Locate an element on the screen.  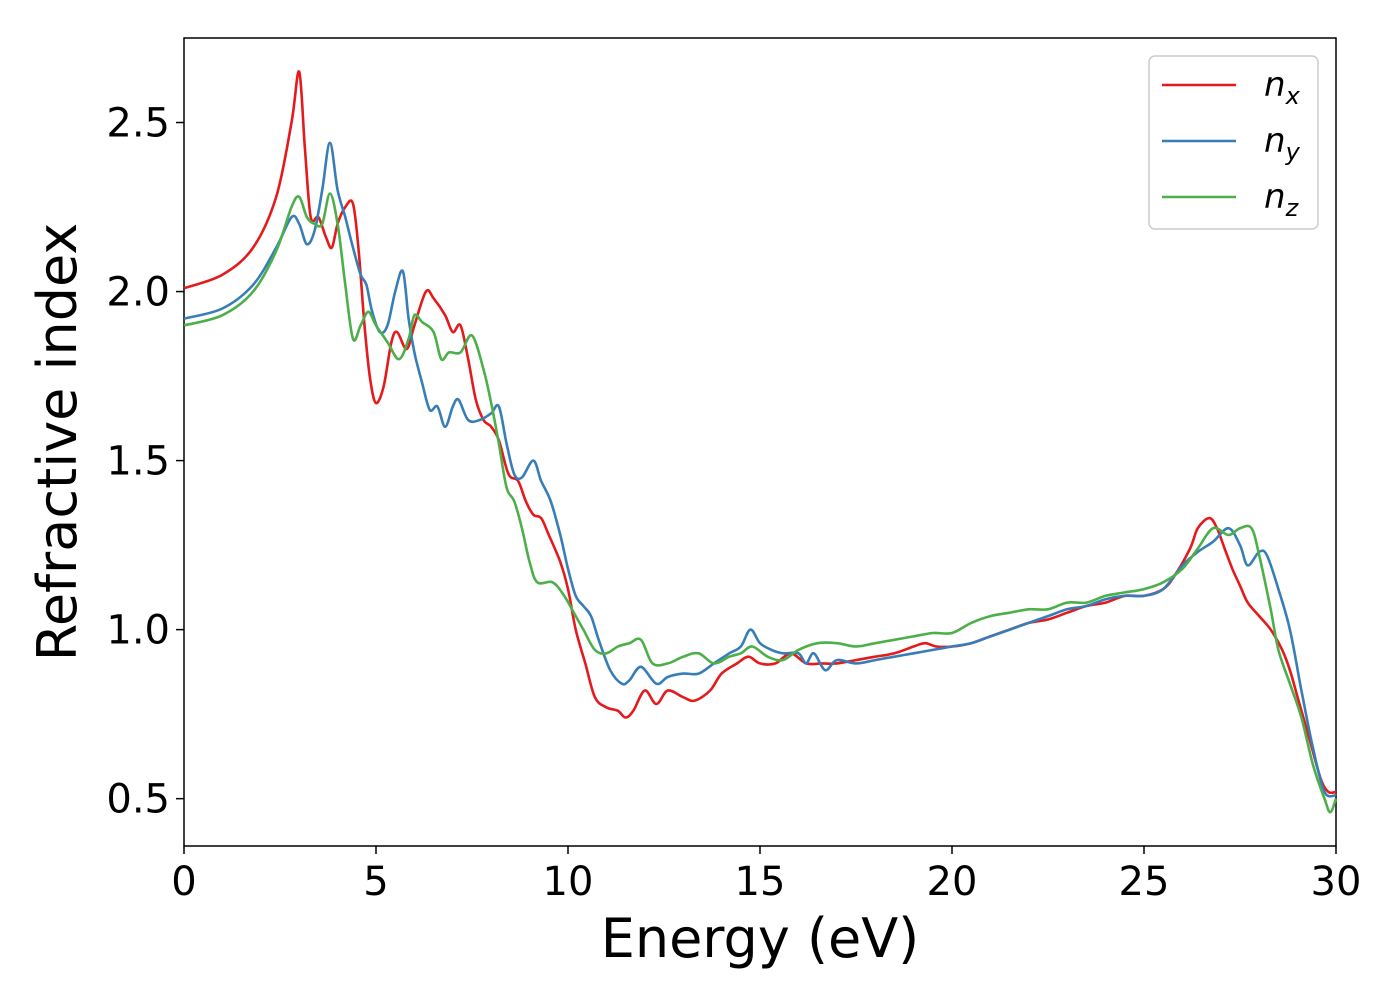
x-tick-label: 25 is located at coordinates (1144, 882).